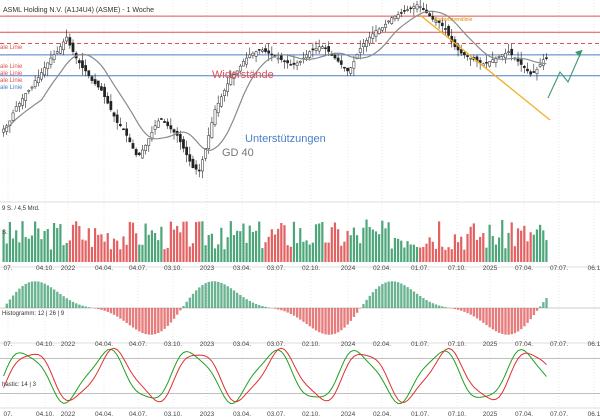 The width and height of the screenshot is (600, 420). I want to click on x-tick-label: 2025, so click(490, 414).